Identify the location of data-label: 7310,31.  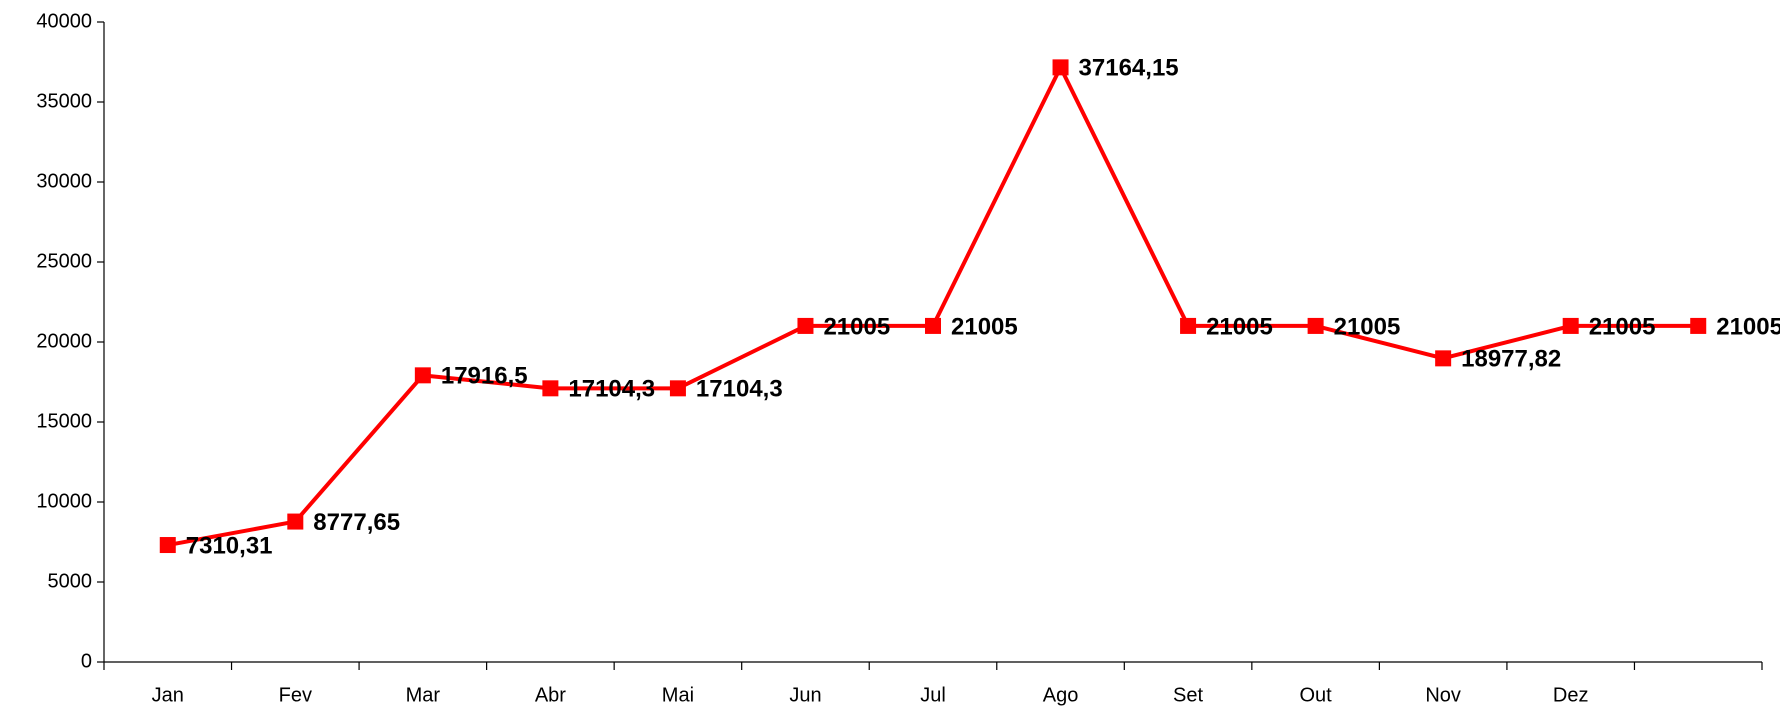
(229, 545).